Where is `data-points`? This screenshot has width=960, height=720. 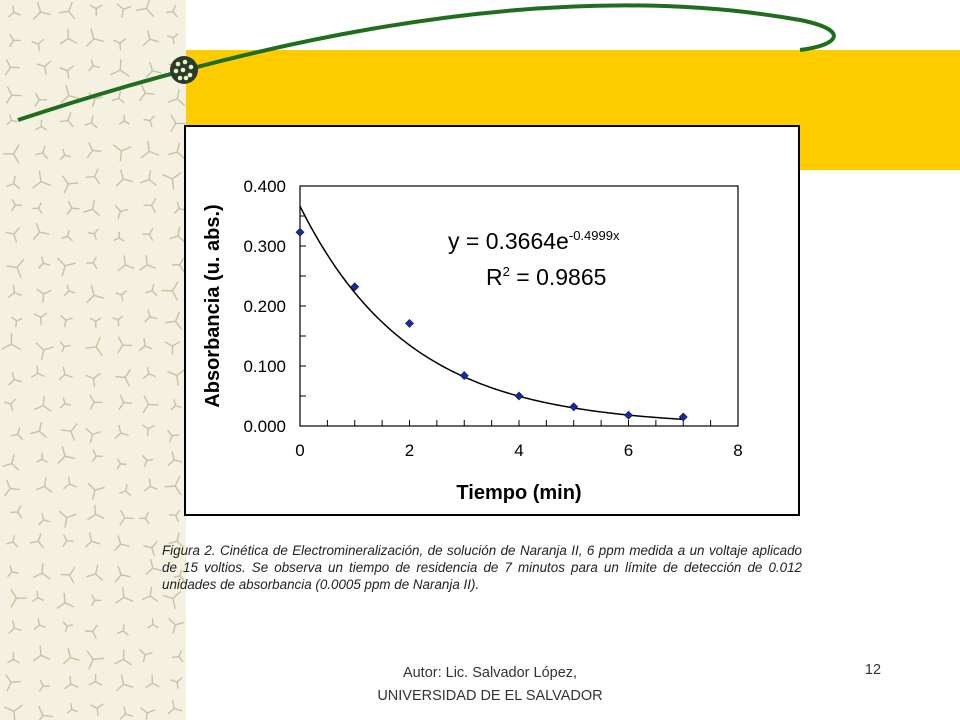
data-points is located at coordinates (491, 324).